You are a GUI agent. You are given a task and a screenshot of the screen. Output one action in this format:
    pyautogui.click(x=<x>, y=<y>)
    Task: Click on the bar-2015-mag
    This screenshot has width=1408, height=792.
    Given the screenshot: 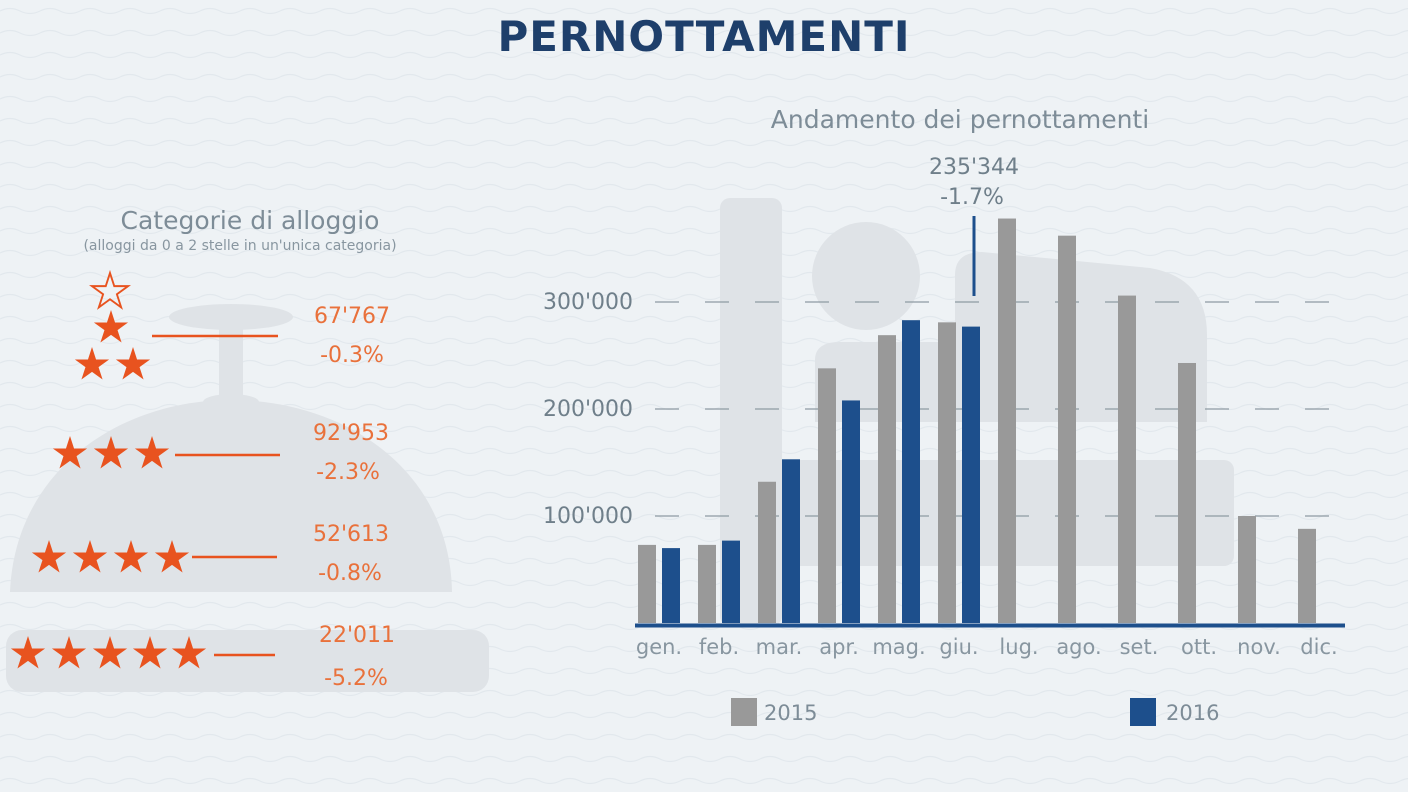 What is the action you would take?
    pyautogui.click(x=887, y=479)
    